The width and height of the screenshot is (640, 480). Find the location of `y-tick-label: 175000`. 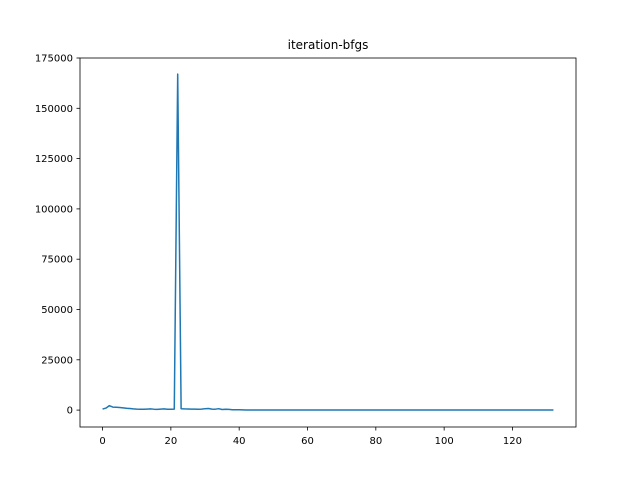

y-tick-label: 175000 is located at coordinates (54, 59).